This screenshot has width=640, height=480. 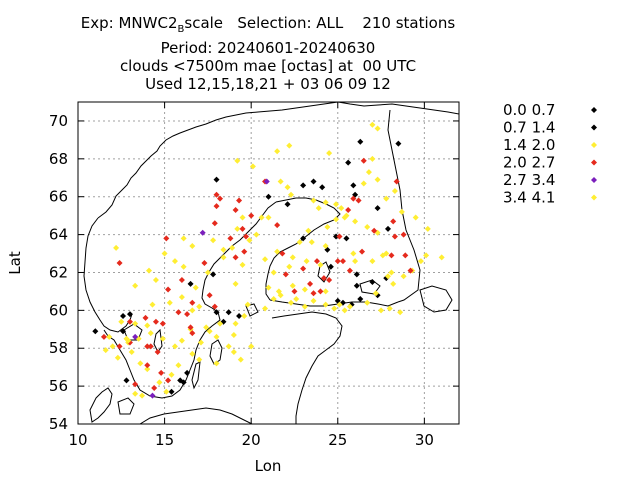 What do you see at coordinates (529, 198) in the screenshot?
I see `legend-label: 3.4 4.1` at bounding box center [529, 198].